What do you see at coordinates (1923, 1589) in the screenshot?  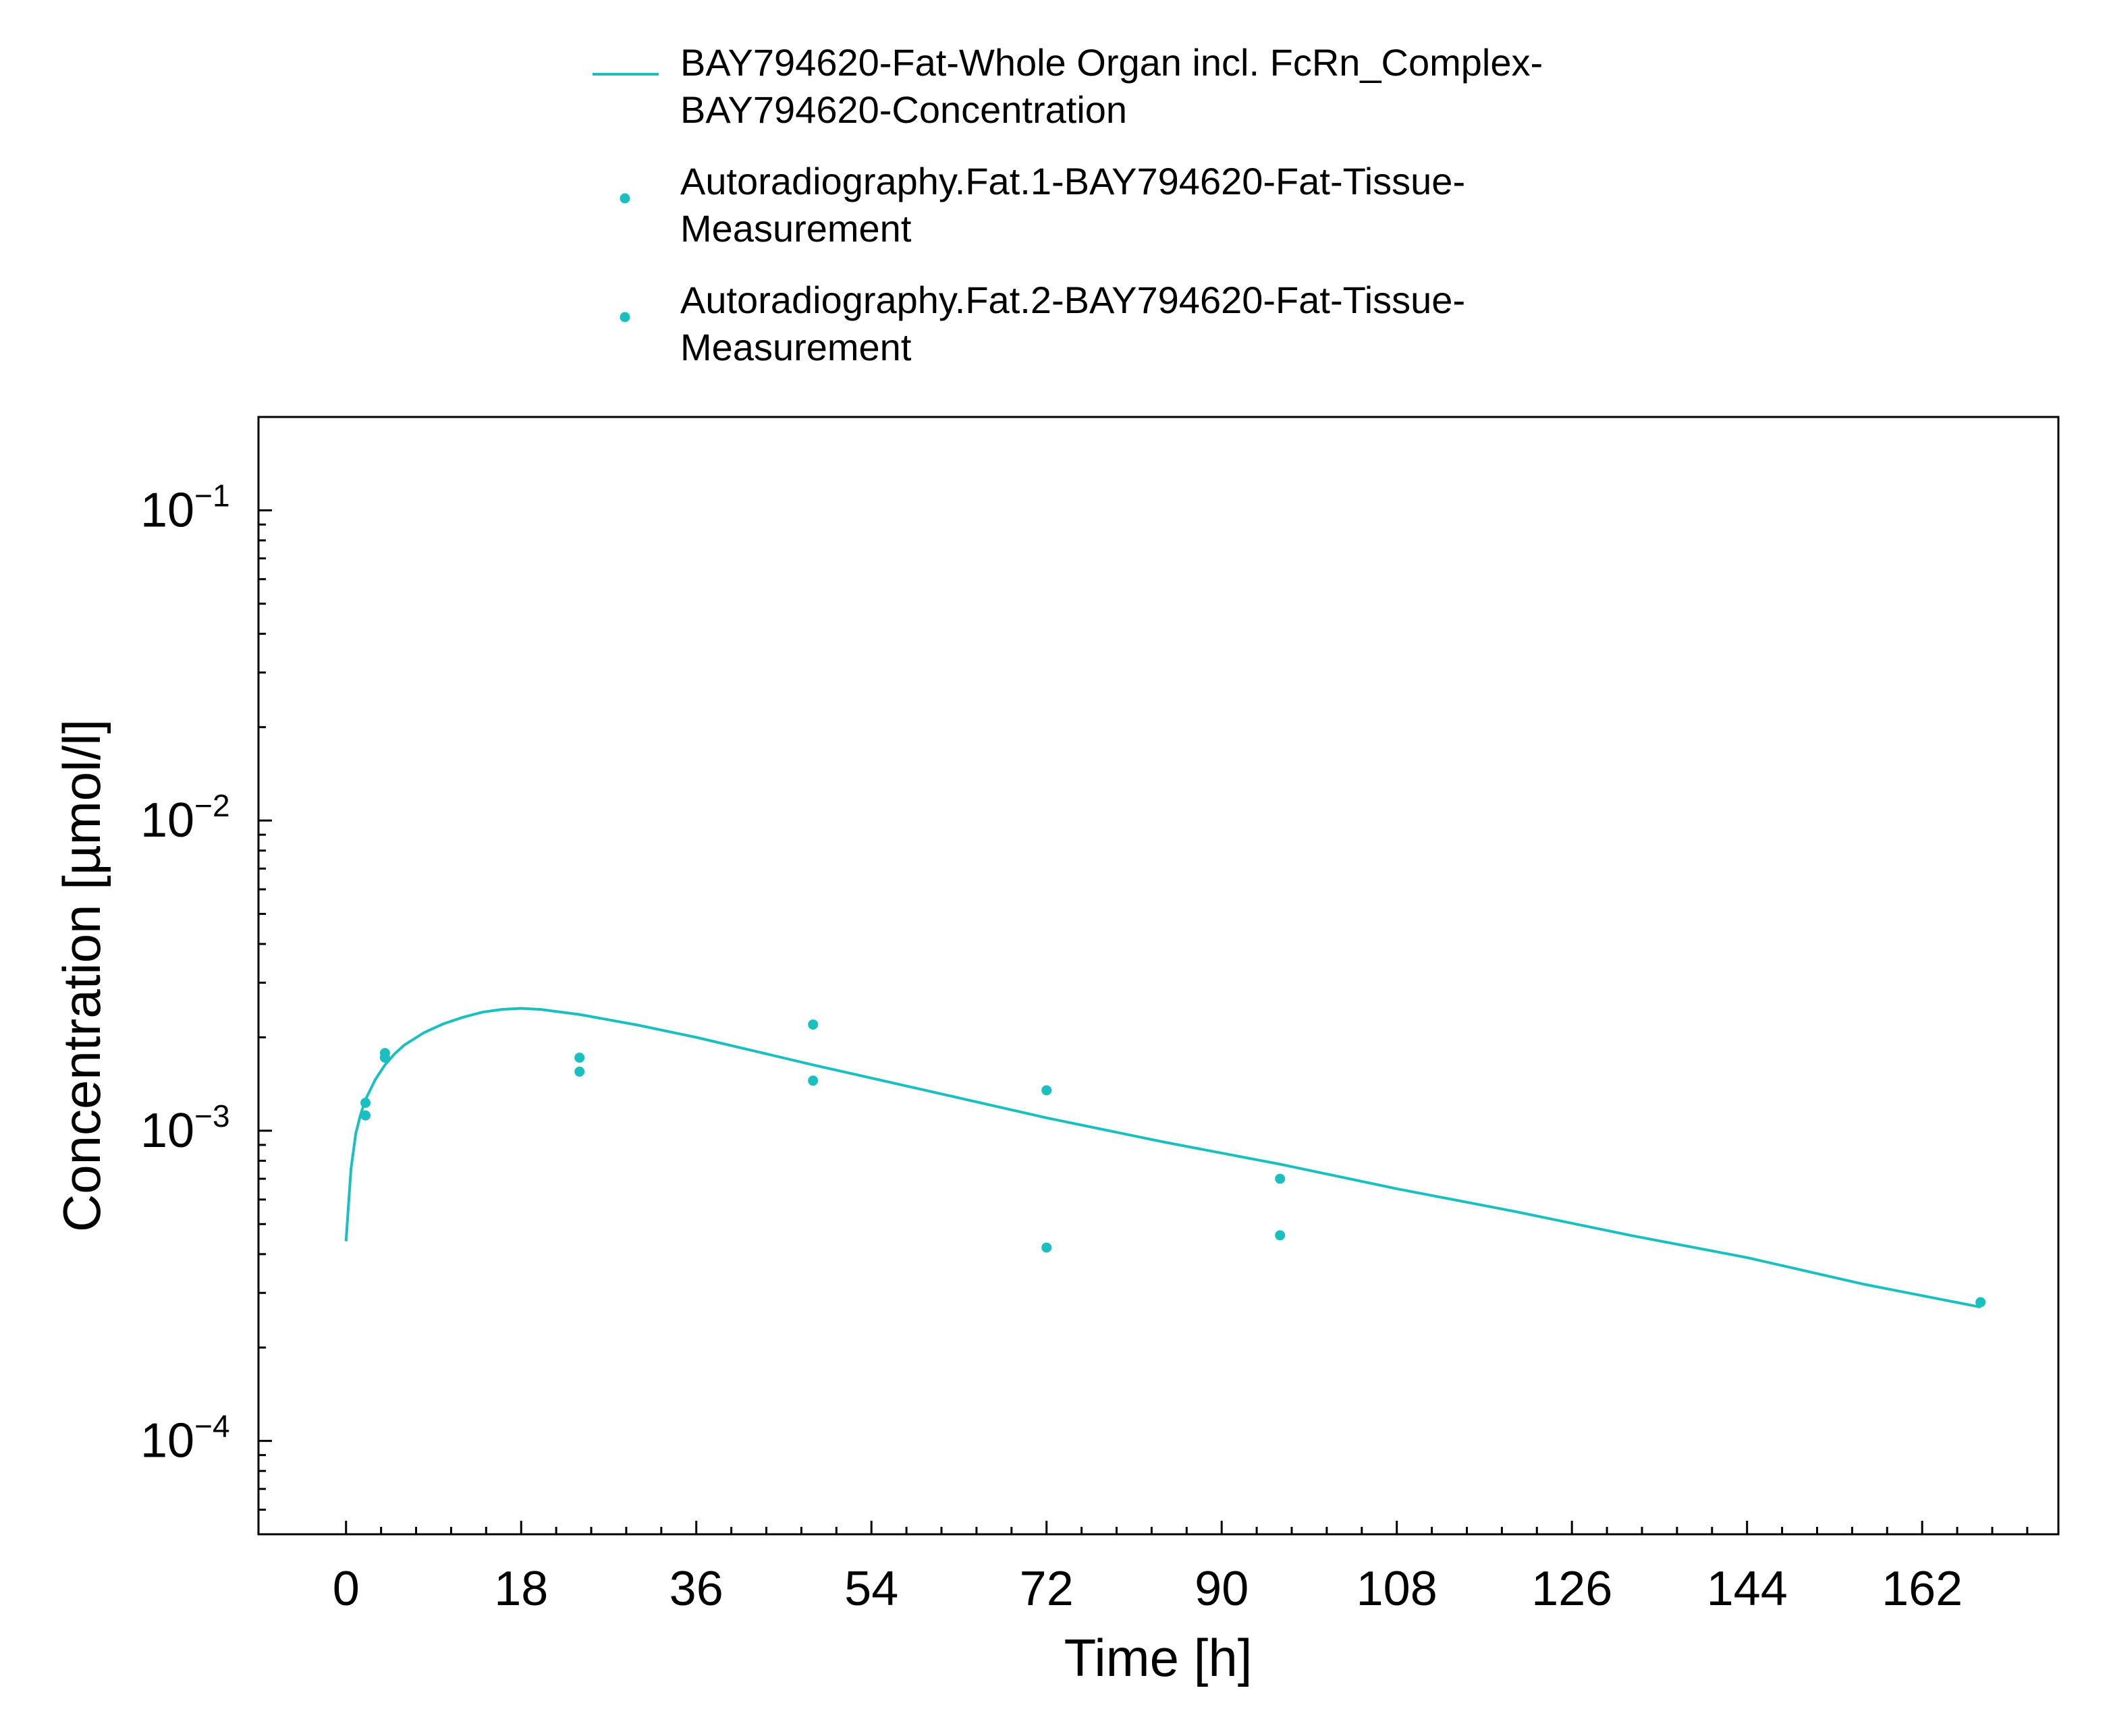 I see `x-tick-label: 162` at bounding box center [1923, 1589].